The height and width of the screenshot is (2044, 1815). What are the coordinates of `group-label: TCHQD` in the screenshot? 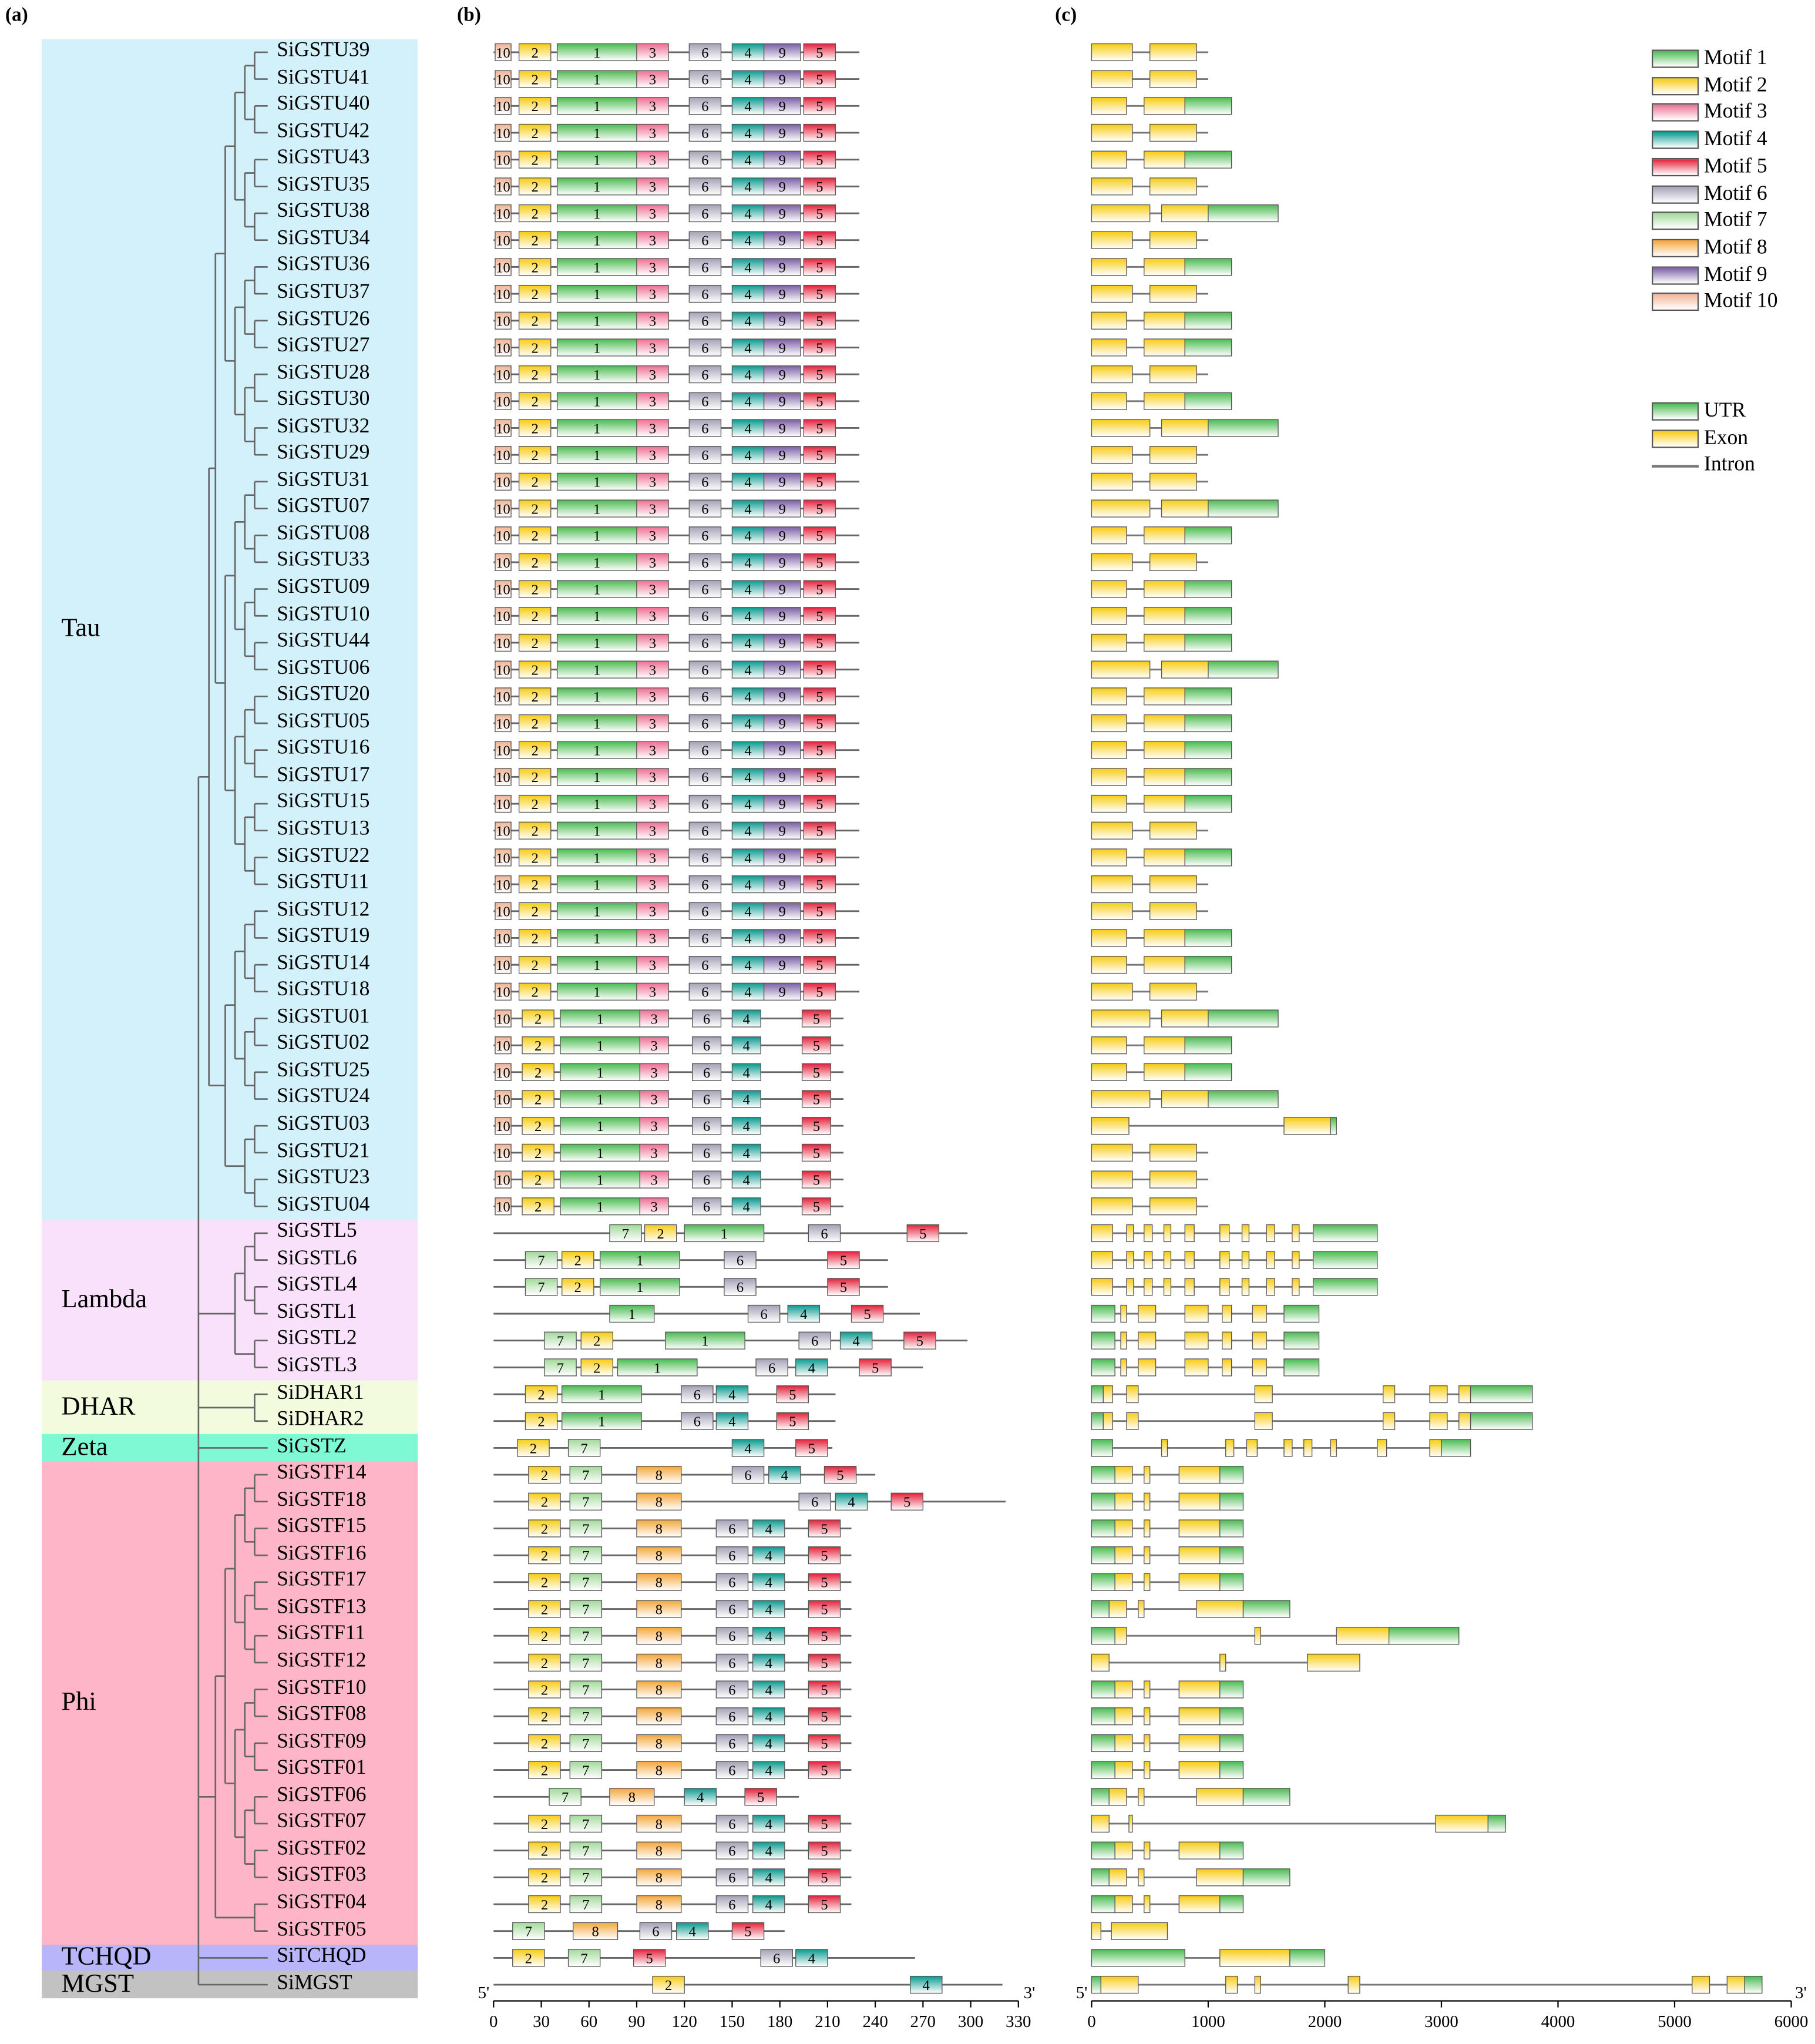 It's located at (106, 1956).